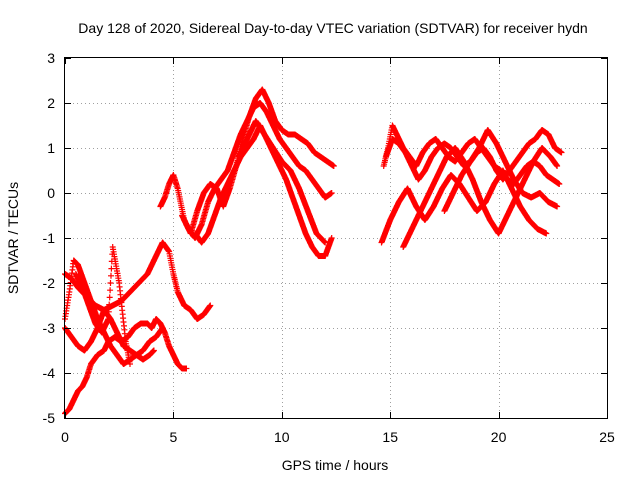  Describe the element at coordinates (51, 148) in the screenshot. I see `y-tick-label: 1` at that location.